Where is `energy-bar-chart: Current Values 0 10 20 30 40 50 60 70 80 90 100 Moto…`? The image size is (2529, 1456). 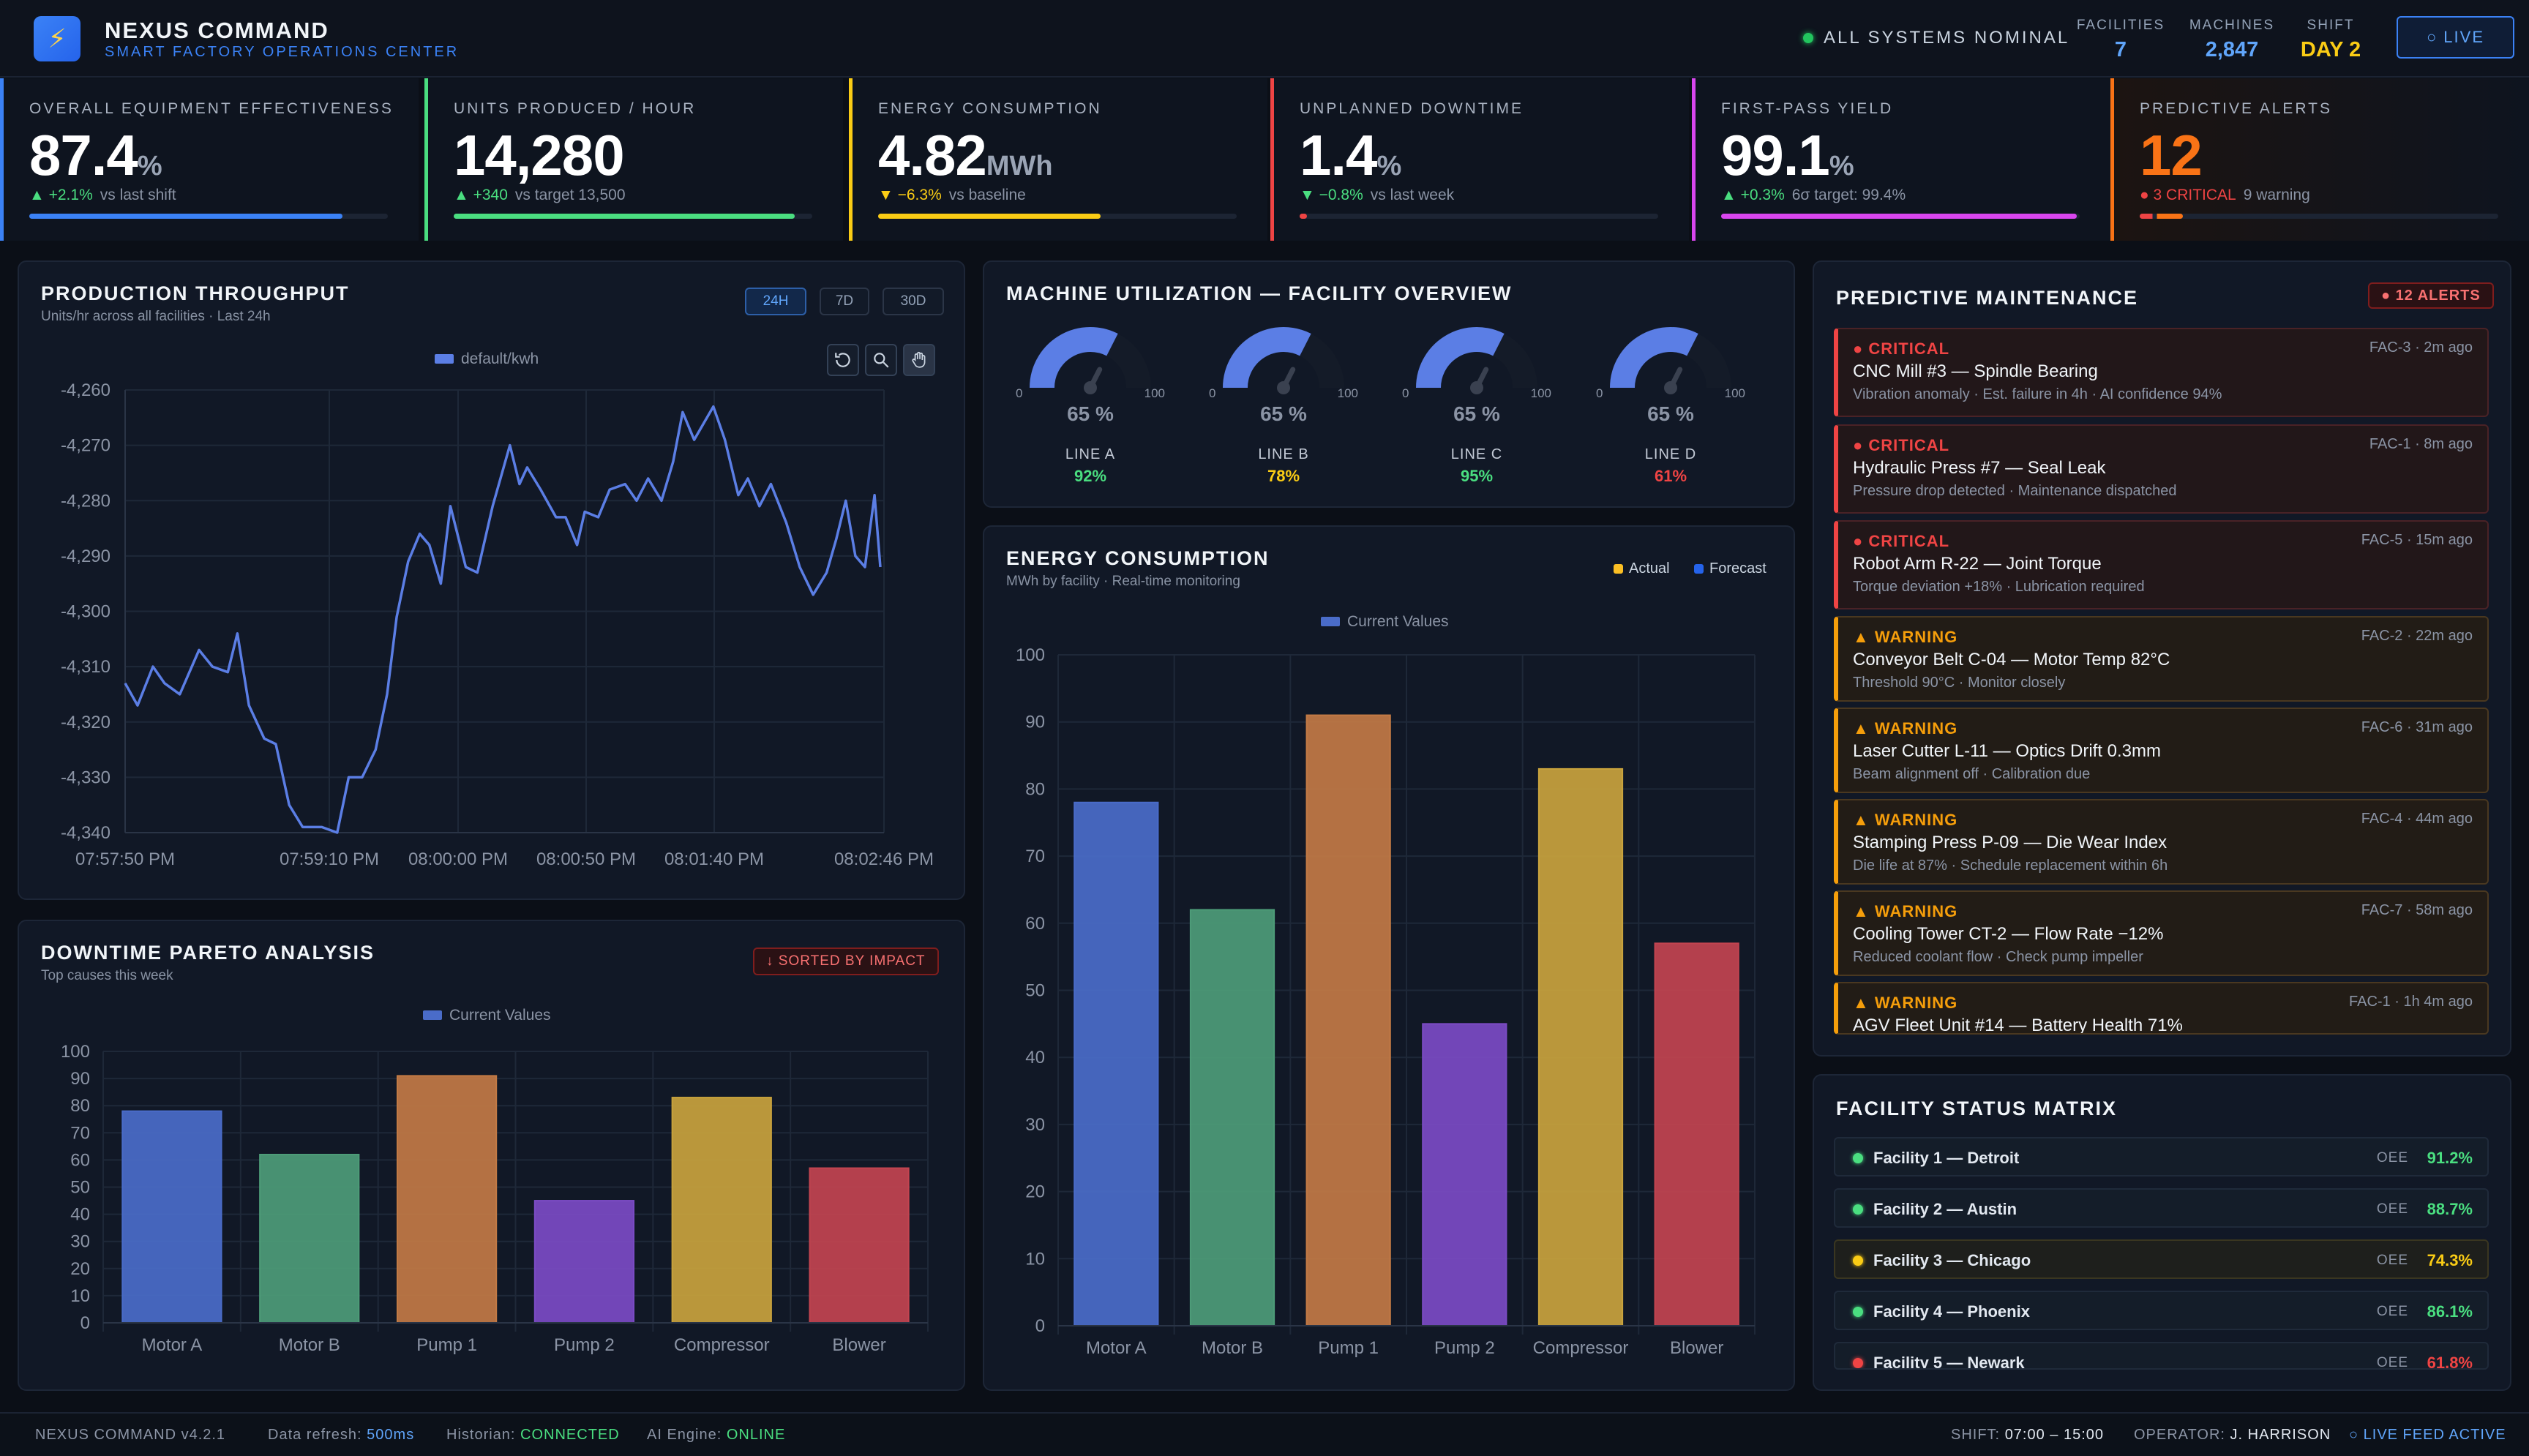 energy-bar-chart: Current Values 0 10 20 30 40 50 60 70 80 90 100 Moto… is located at coordinates (1386, 985).